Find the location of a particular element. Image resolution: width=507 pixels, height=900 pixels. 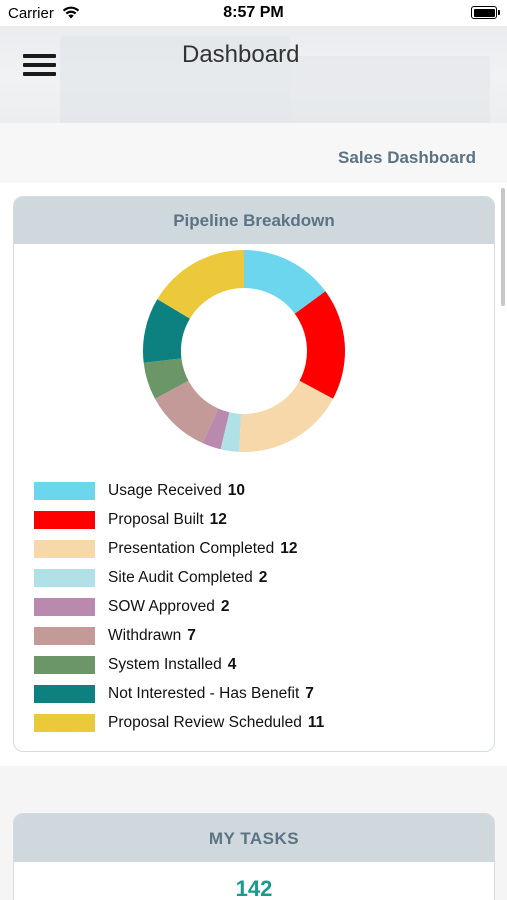

legend-label-text: Proposal Review Scheduled is located at coordinates (205, 722).